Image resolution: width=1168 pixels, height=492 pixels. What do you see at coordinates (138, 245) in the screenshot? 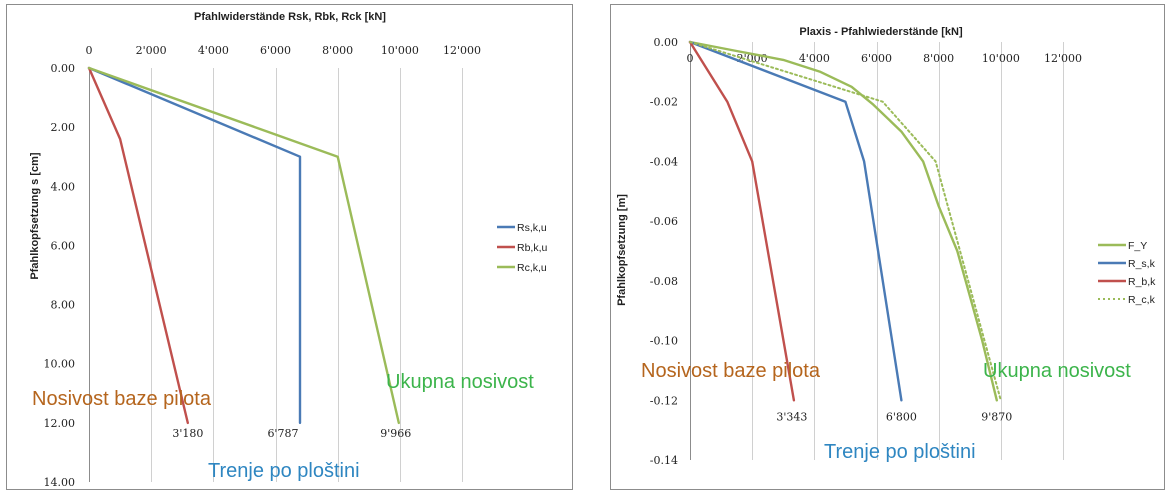
I see `left-chart-series-rb-k-u-line` at bounding box center [138, 245].